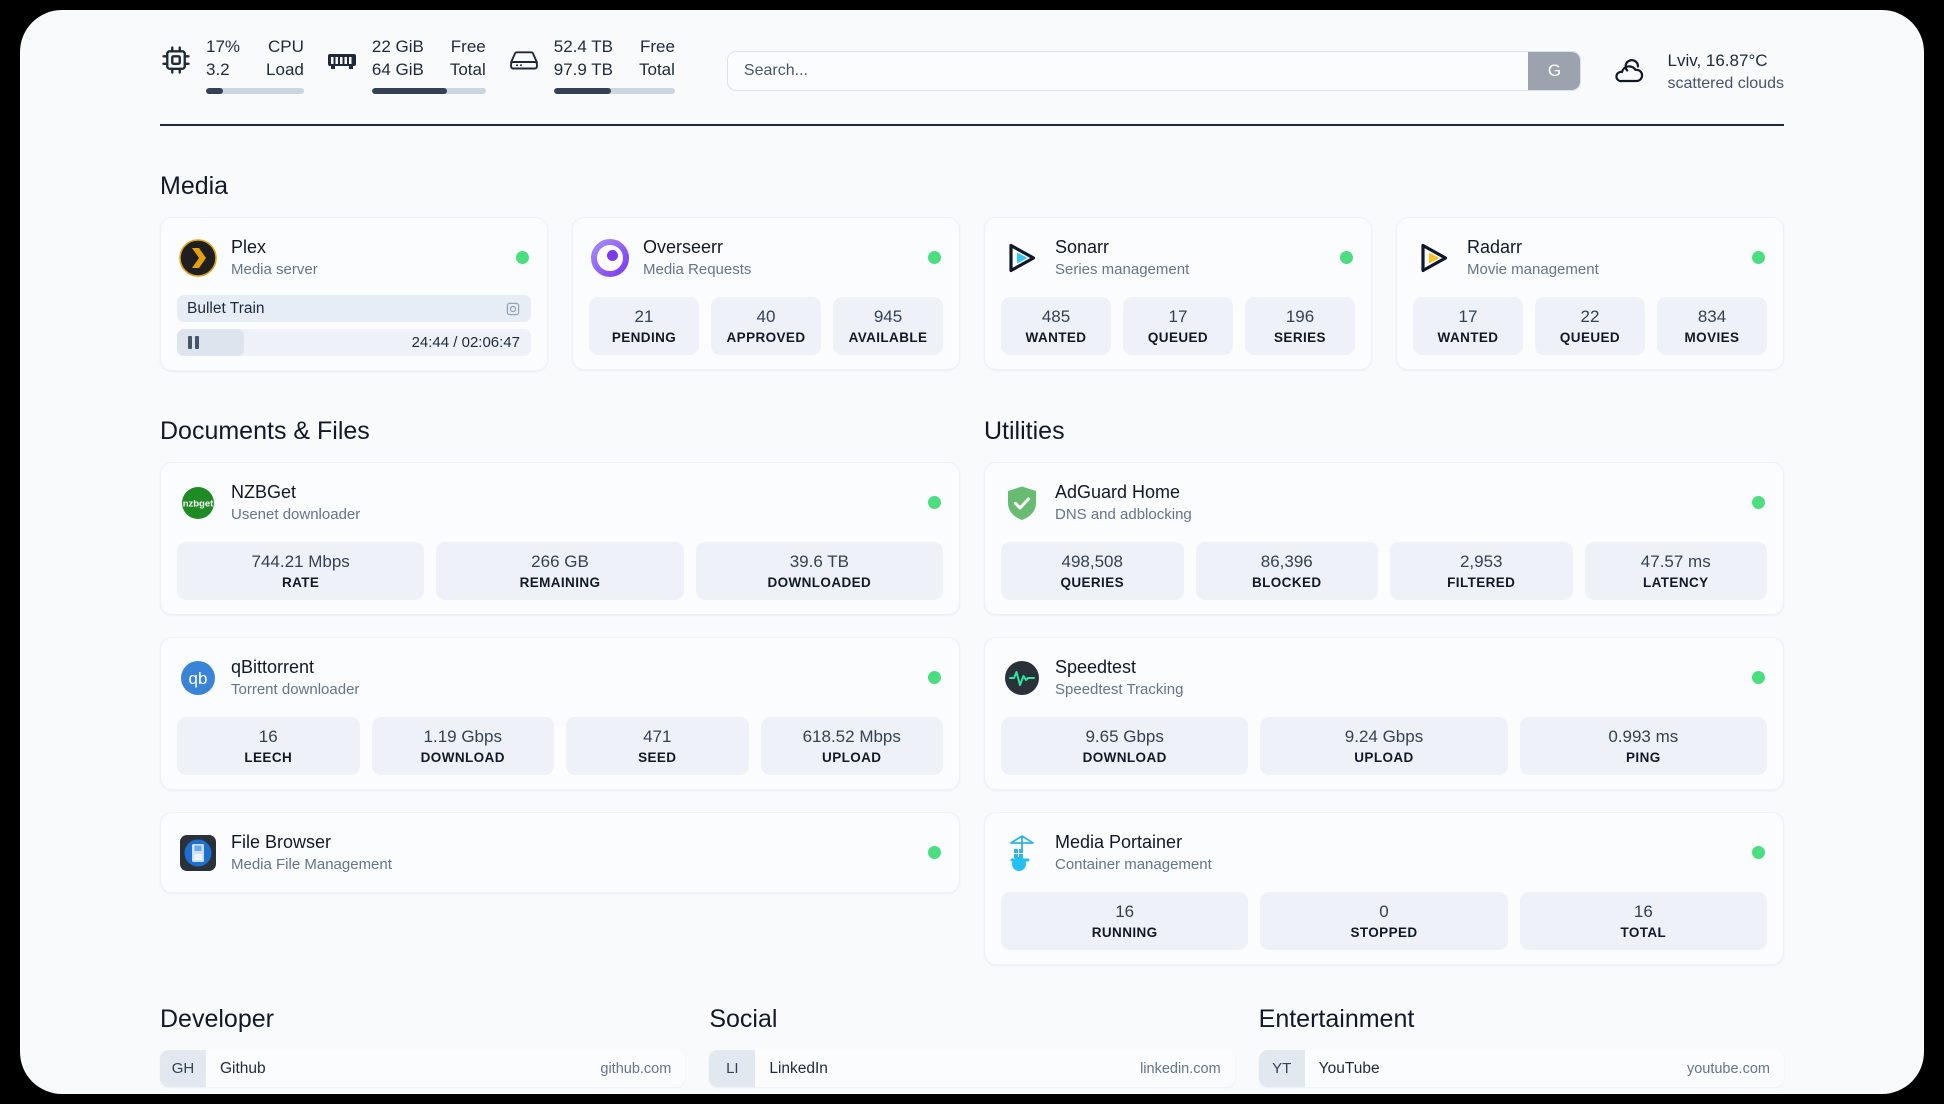  What do you see at coordinates (1554, 71) in the screenshot?
I see `search-engine-button: G` at bounding box center [1554, 71].